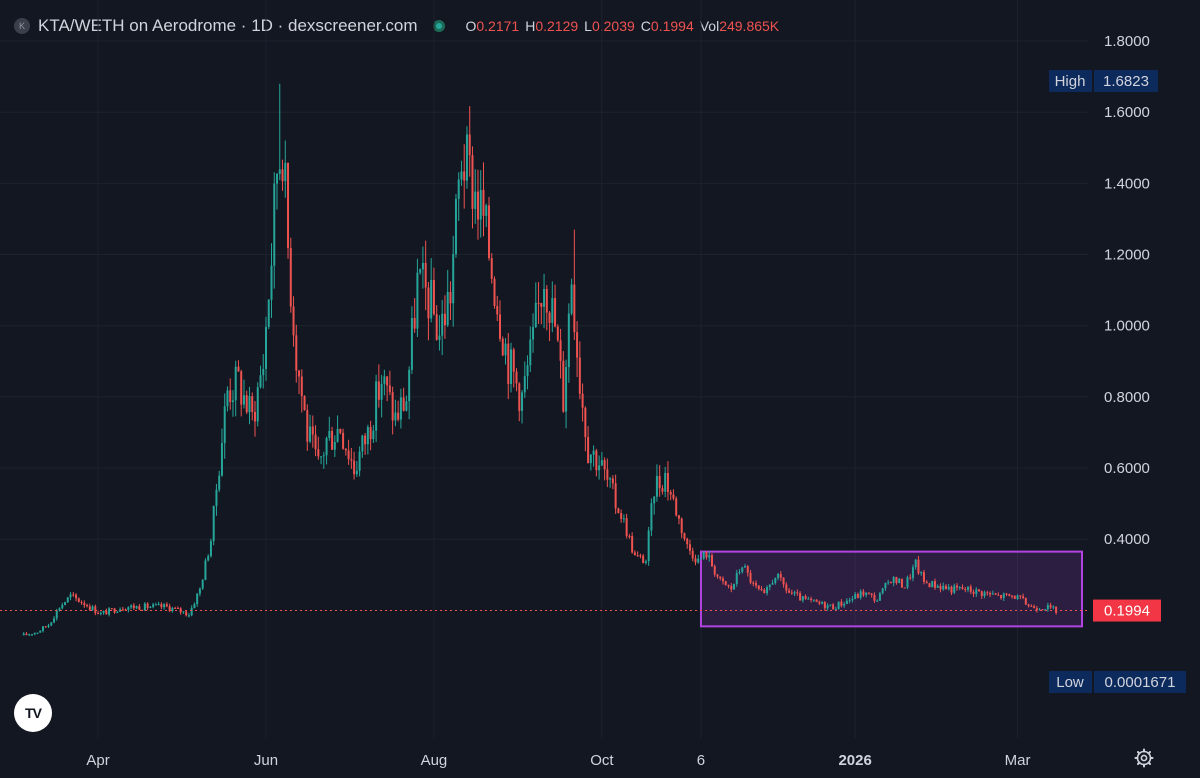 The image size is (1200, 778). Describe the element at coordinates (1140, 682) in the screenshot. I see `low-marker-value-tag` at that location.